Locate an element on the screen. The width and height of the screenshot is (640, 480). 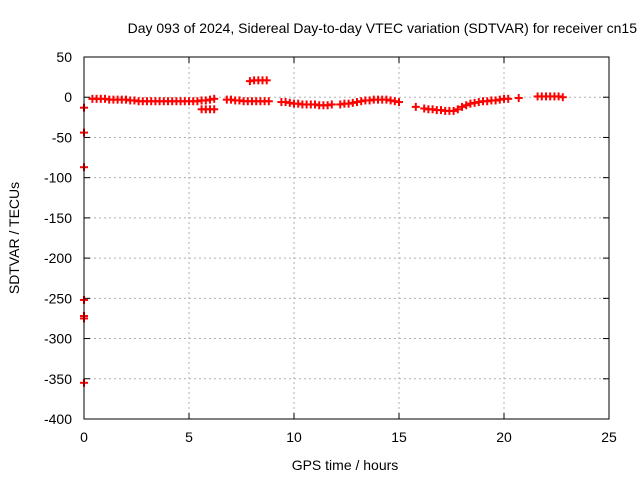
x-axis-label: GPS time / hours is located at coordinates (345, 465).